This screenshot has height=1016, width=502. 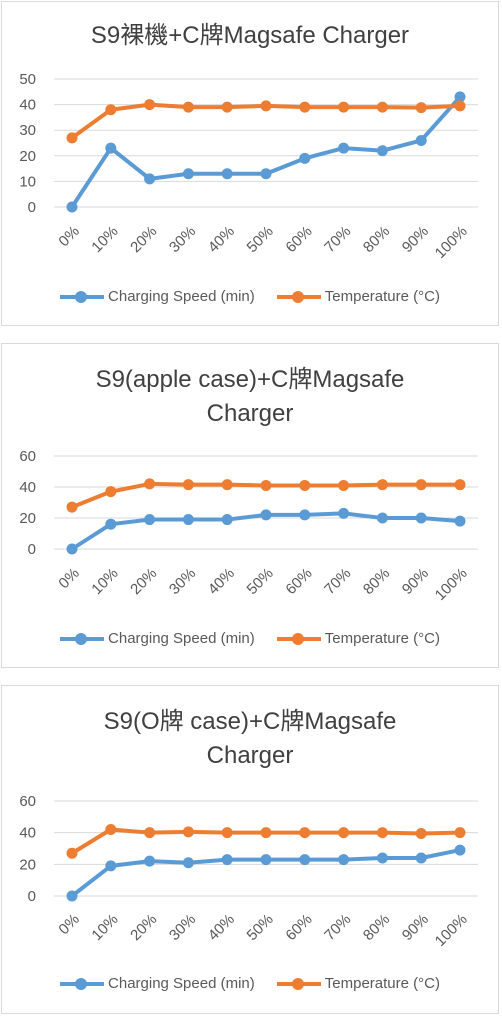 What do you see at coordinates (250, 396) in the screenshot?
I see `chart-title: S9(apple case)+C牌Magsafe Charger` at bounding box center [250, 396].